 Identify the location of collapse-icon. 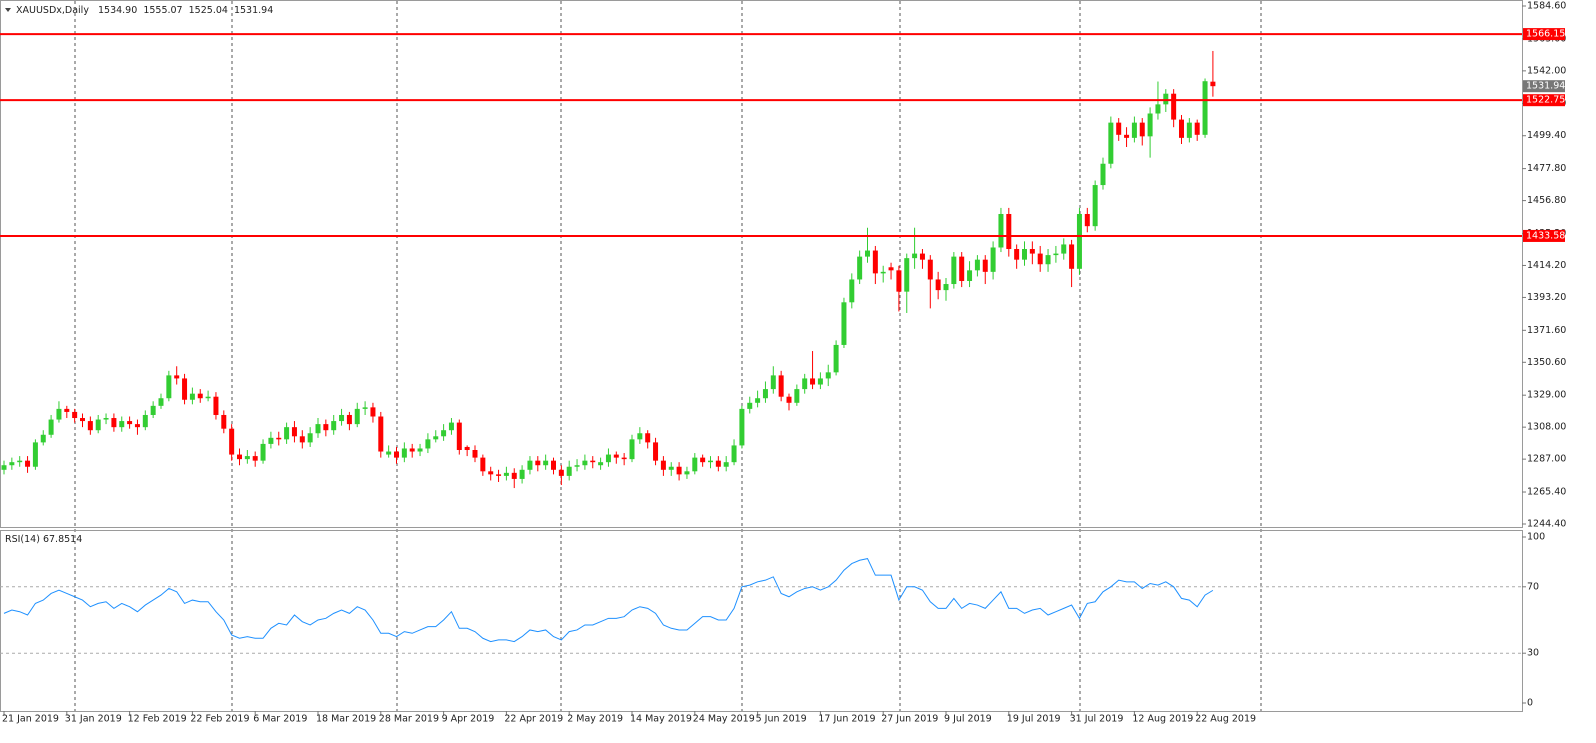
(8, 10).